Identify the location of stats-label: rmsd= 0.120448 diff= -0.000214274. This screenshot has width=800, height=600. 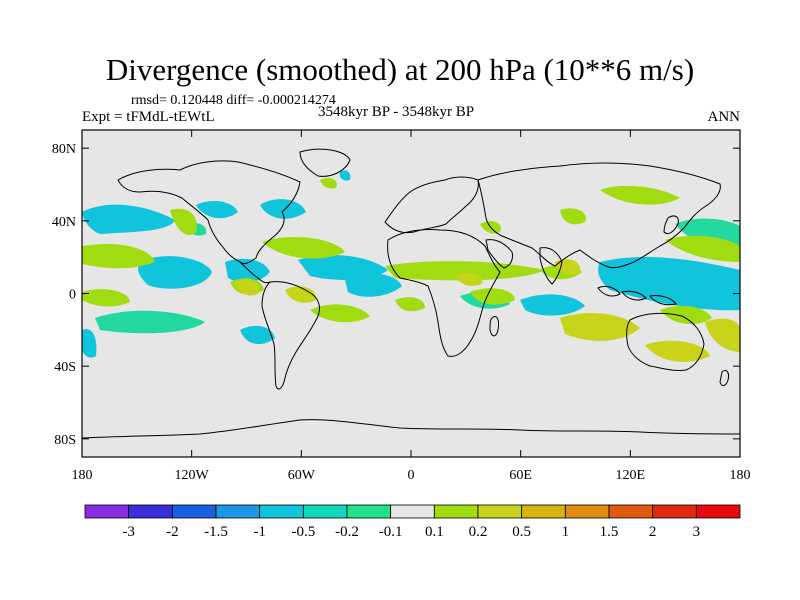
(233, 100).